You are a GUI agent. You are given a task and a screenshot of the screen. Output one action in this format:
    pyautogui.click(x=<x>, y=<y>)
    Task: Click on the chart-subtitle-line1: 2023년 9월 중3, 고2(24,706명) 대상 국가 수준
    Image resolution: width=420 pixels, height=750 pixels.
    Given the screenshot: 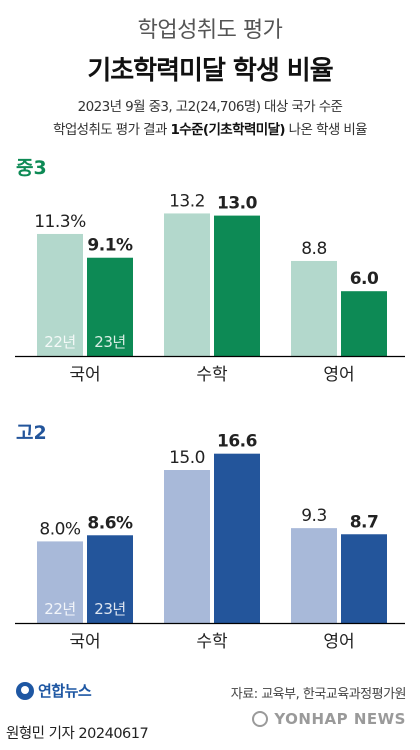 What is the action you would take?
    pyautogui.click(x=210, y=107)
    